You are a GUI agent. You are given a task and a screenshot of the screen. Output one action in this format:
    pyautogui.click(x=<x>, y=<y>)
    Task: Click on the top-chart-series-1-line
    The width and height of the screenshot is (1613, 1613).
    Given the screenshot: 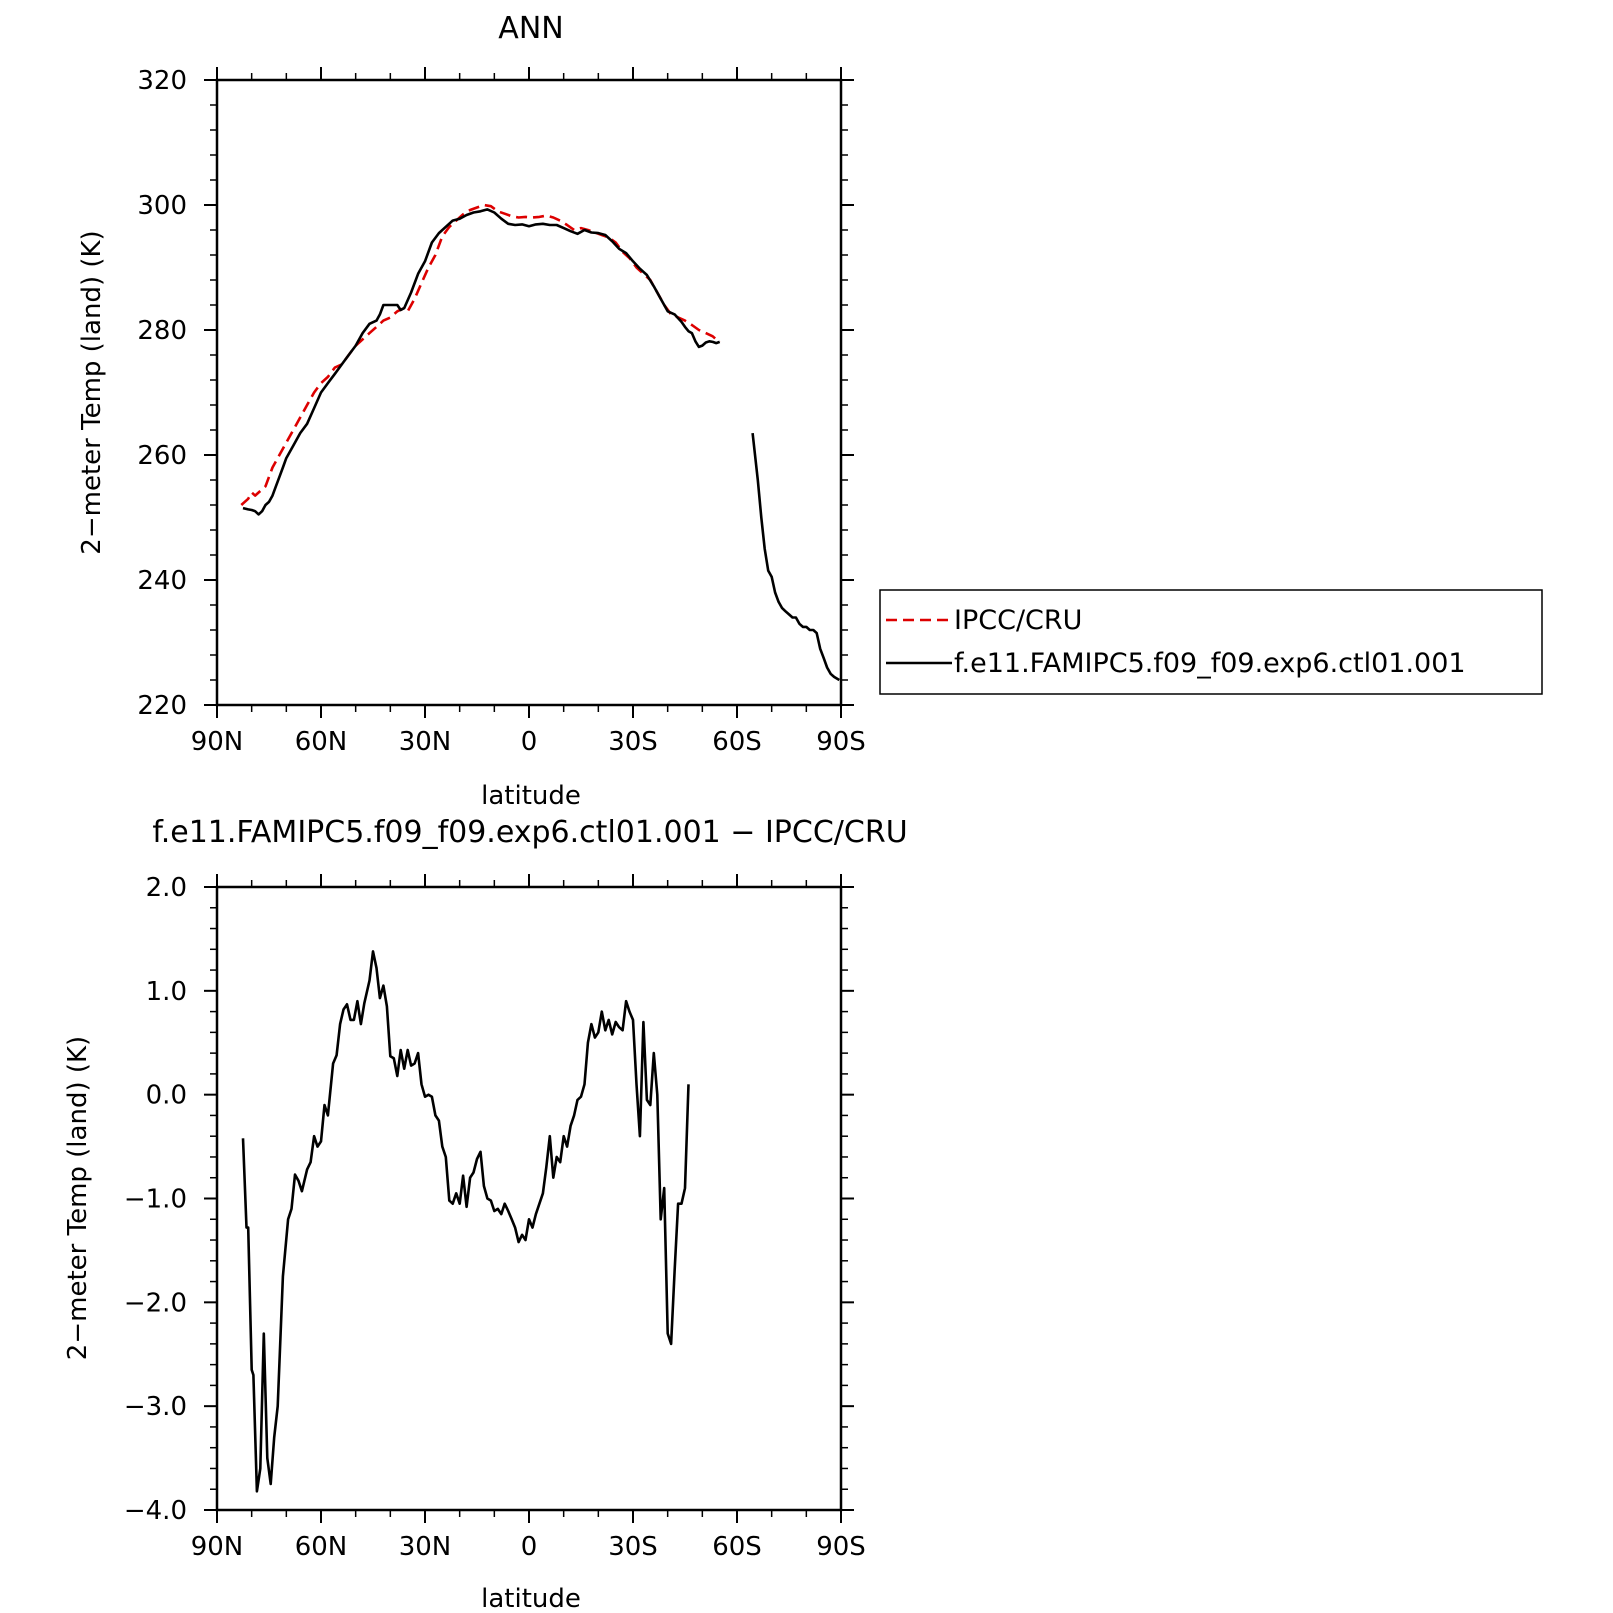 What is the action you would take?
    pyautogui.click(x=481, y=362)
    